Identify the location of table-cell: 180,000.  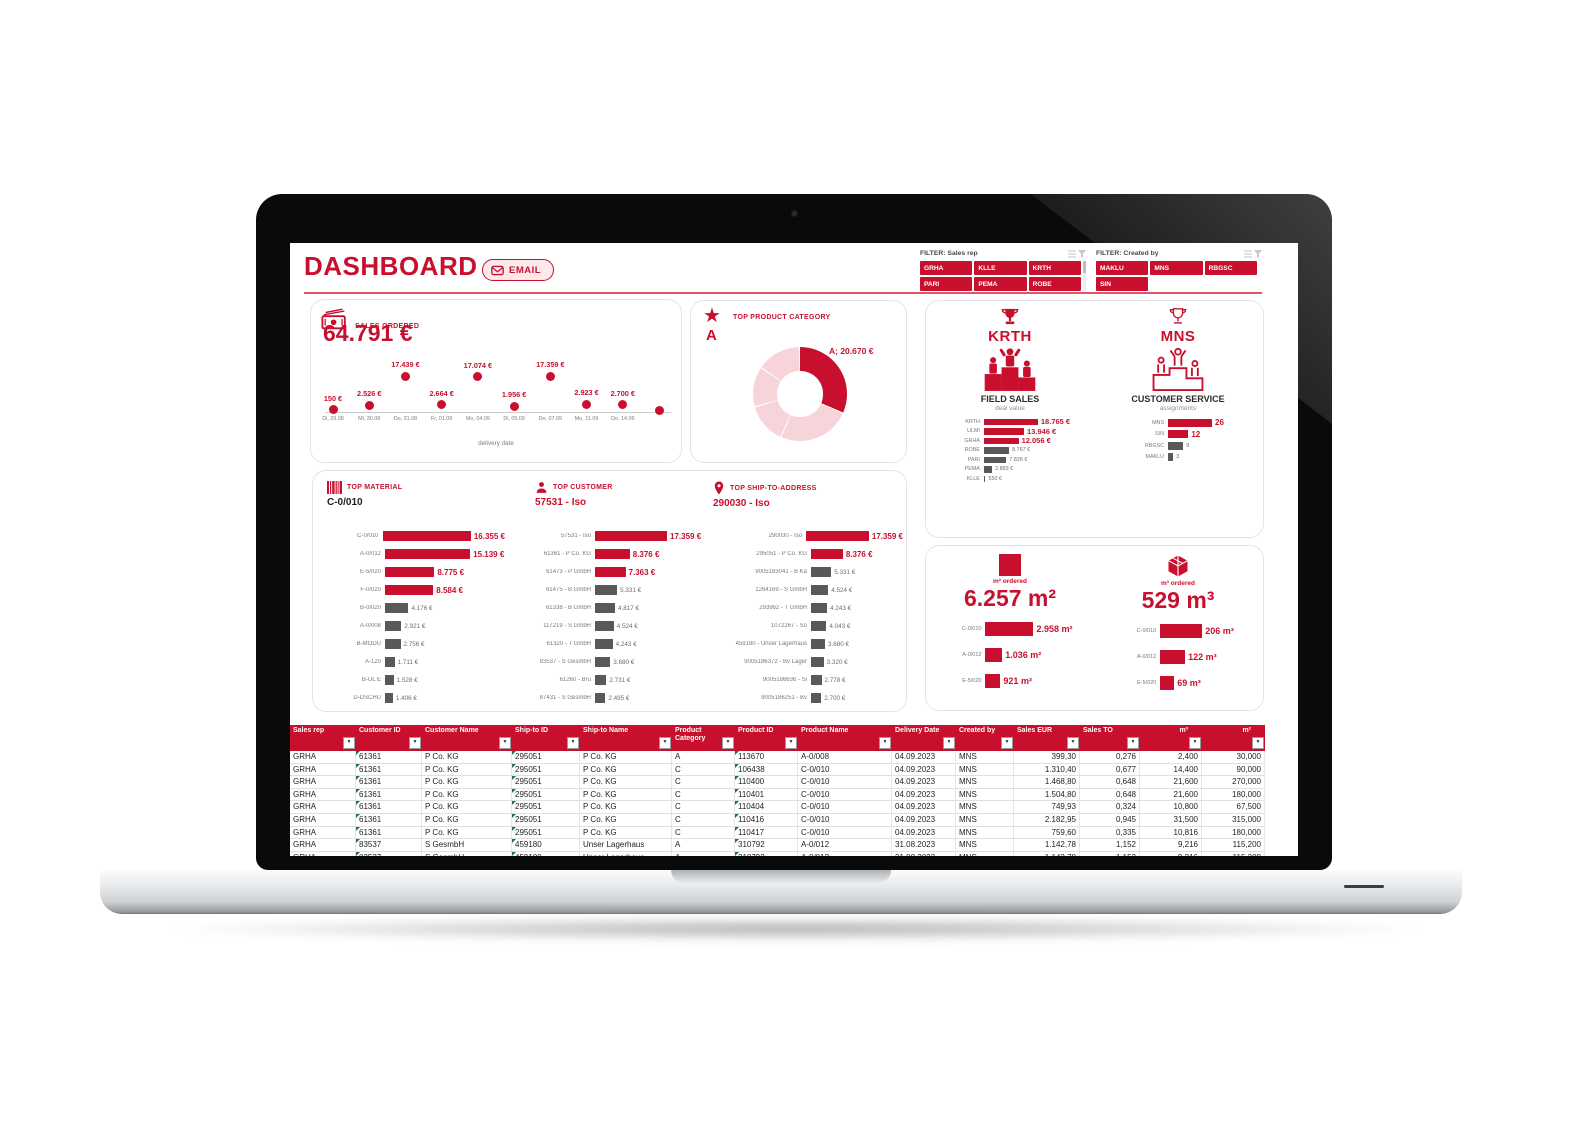
(1233, 833).